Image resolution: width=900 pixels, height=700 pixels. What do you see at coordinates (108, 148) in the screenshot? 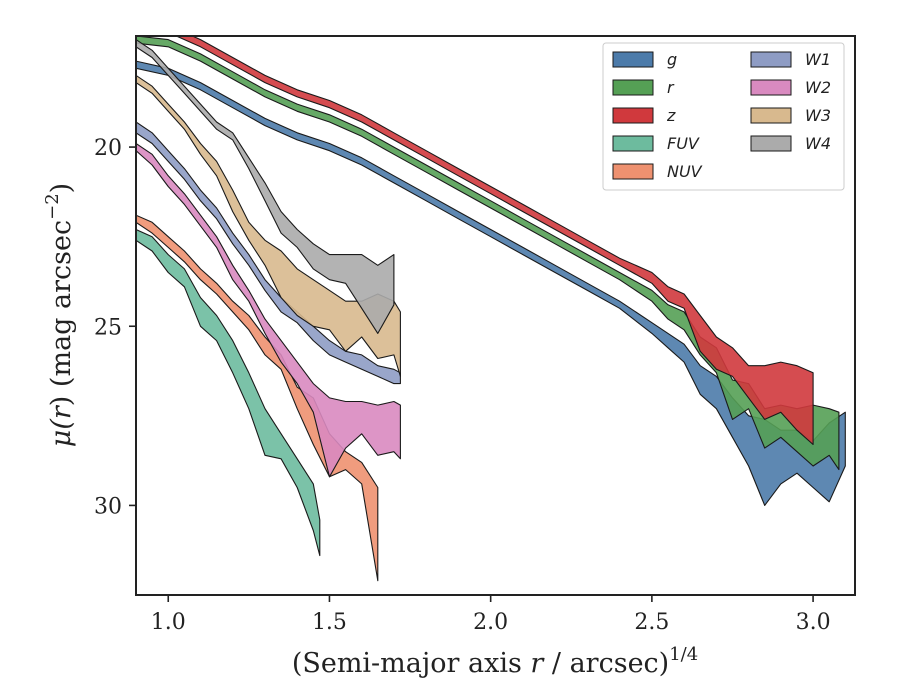
I see `y-tick-label: 20` at bounding box center [108, 148].